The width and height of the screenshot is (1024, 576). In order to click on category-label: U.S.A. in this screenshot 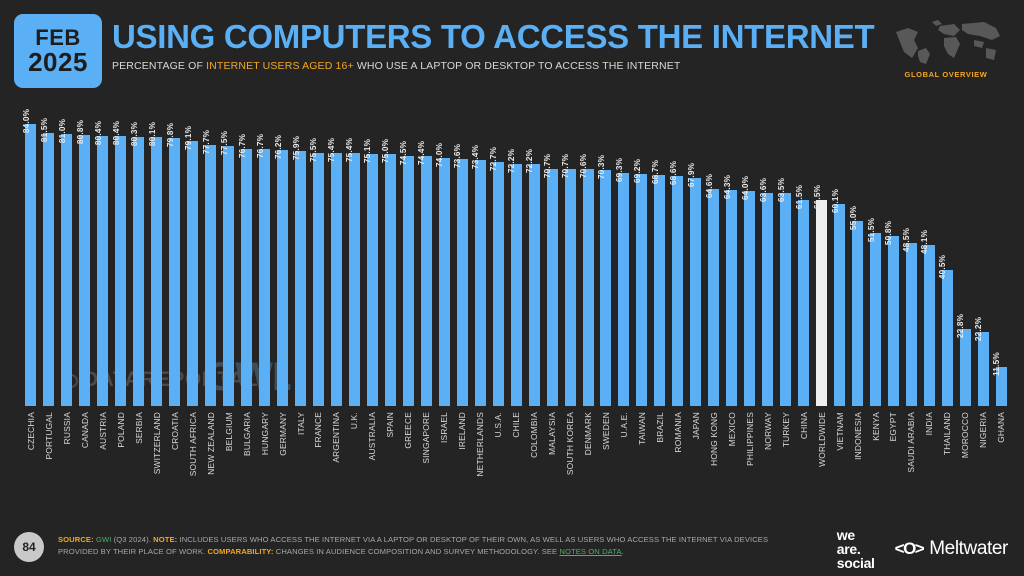, I will do `click(498, 425)`.